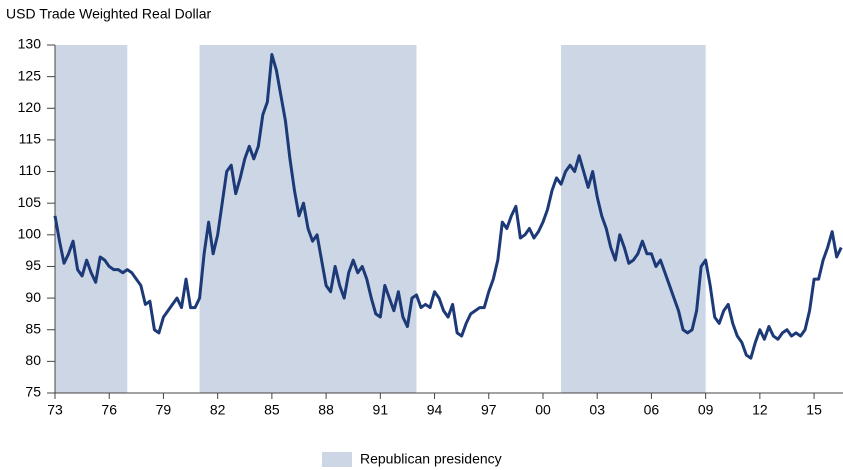 The height and width of the screenshot is (470, 843). I want to click on y-tick-label: 75, so click(33, 392).